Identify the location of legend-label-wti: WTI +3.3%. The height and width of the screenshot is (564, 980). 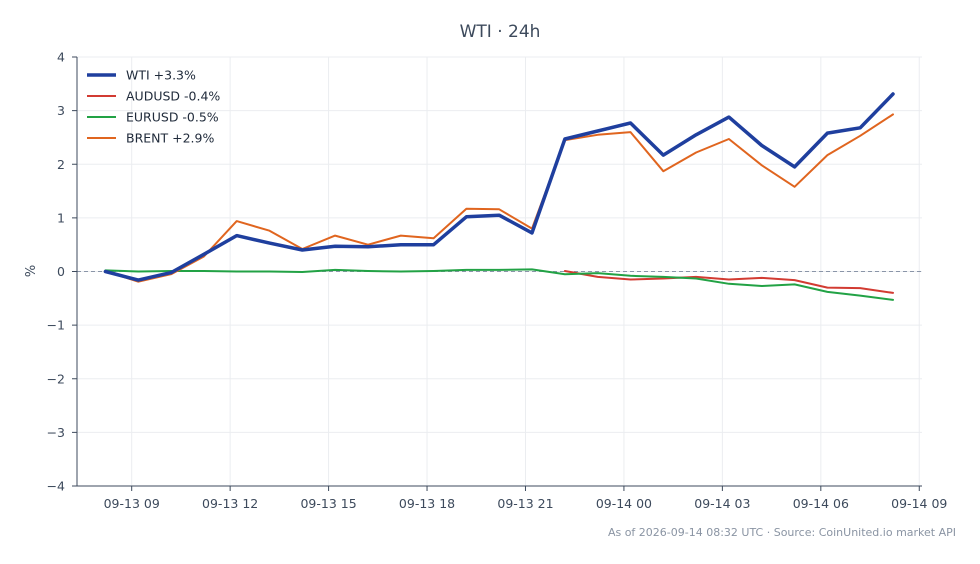
(161, 75).